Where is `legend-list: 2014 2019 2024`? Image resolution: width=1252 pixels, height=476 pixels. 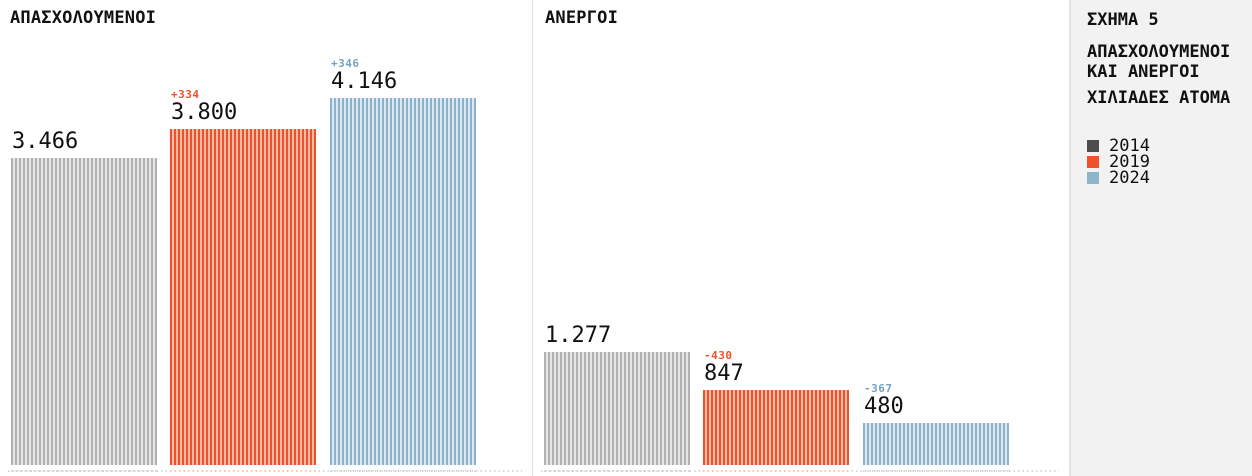
legend-list: 2014 2019 2024 is located at coordinates (1164, 162).